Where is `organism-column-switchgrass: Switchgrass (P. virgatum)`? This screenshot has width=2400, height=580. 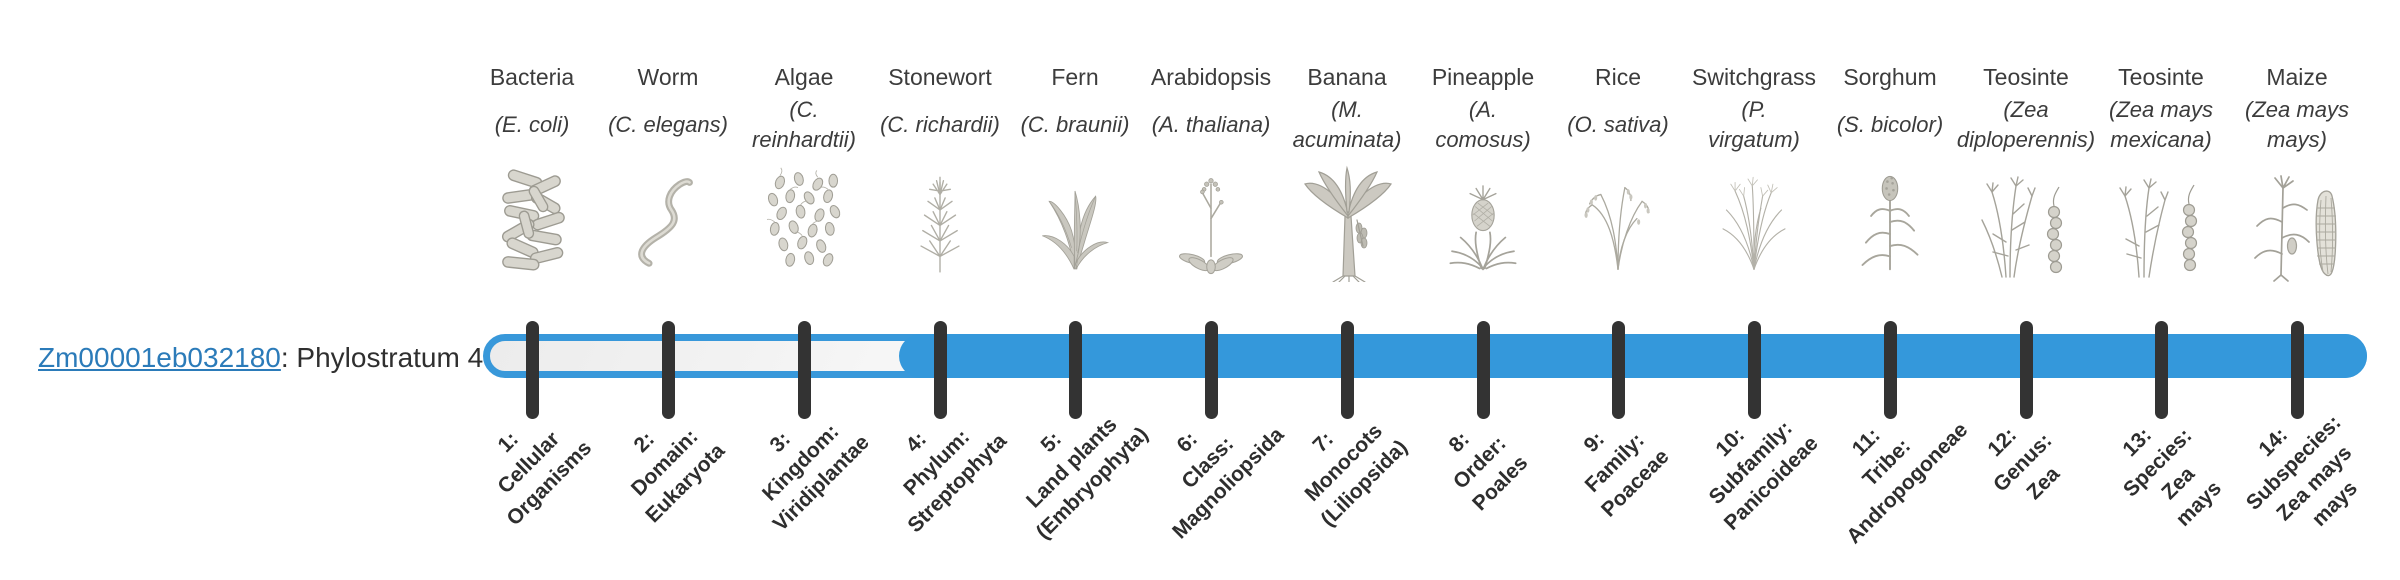
organism-column-switchgrass: Switchgrass (P. virgatum) is located at coordinates (1754, 172).